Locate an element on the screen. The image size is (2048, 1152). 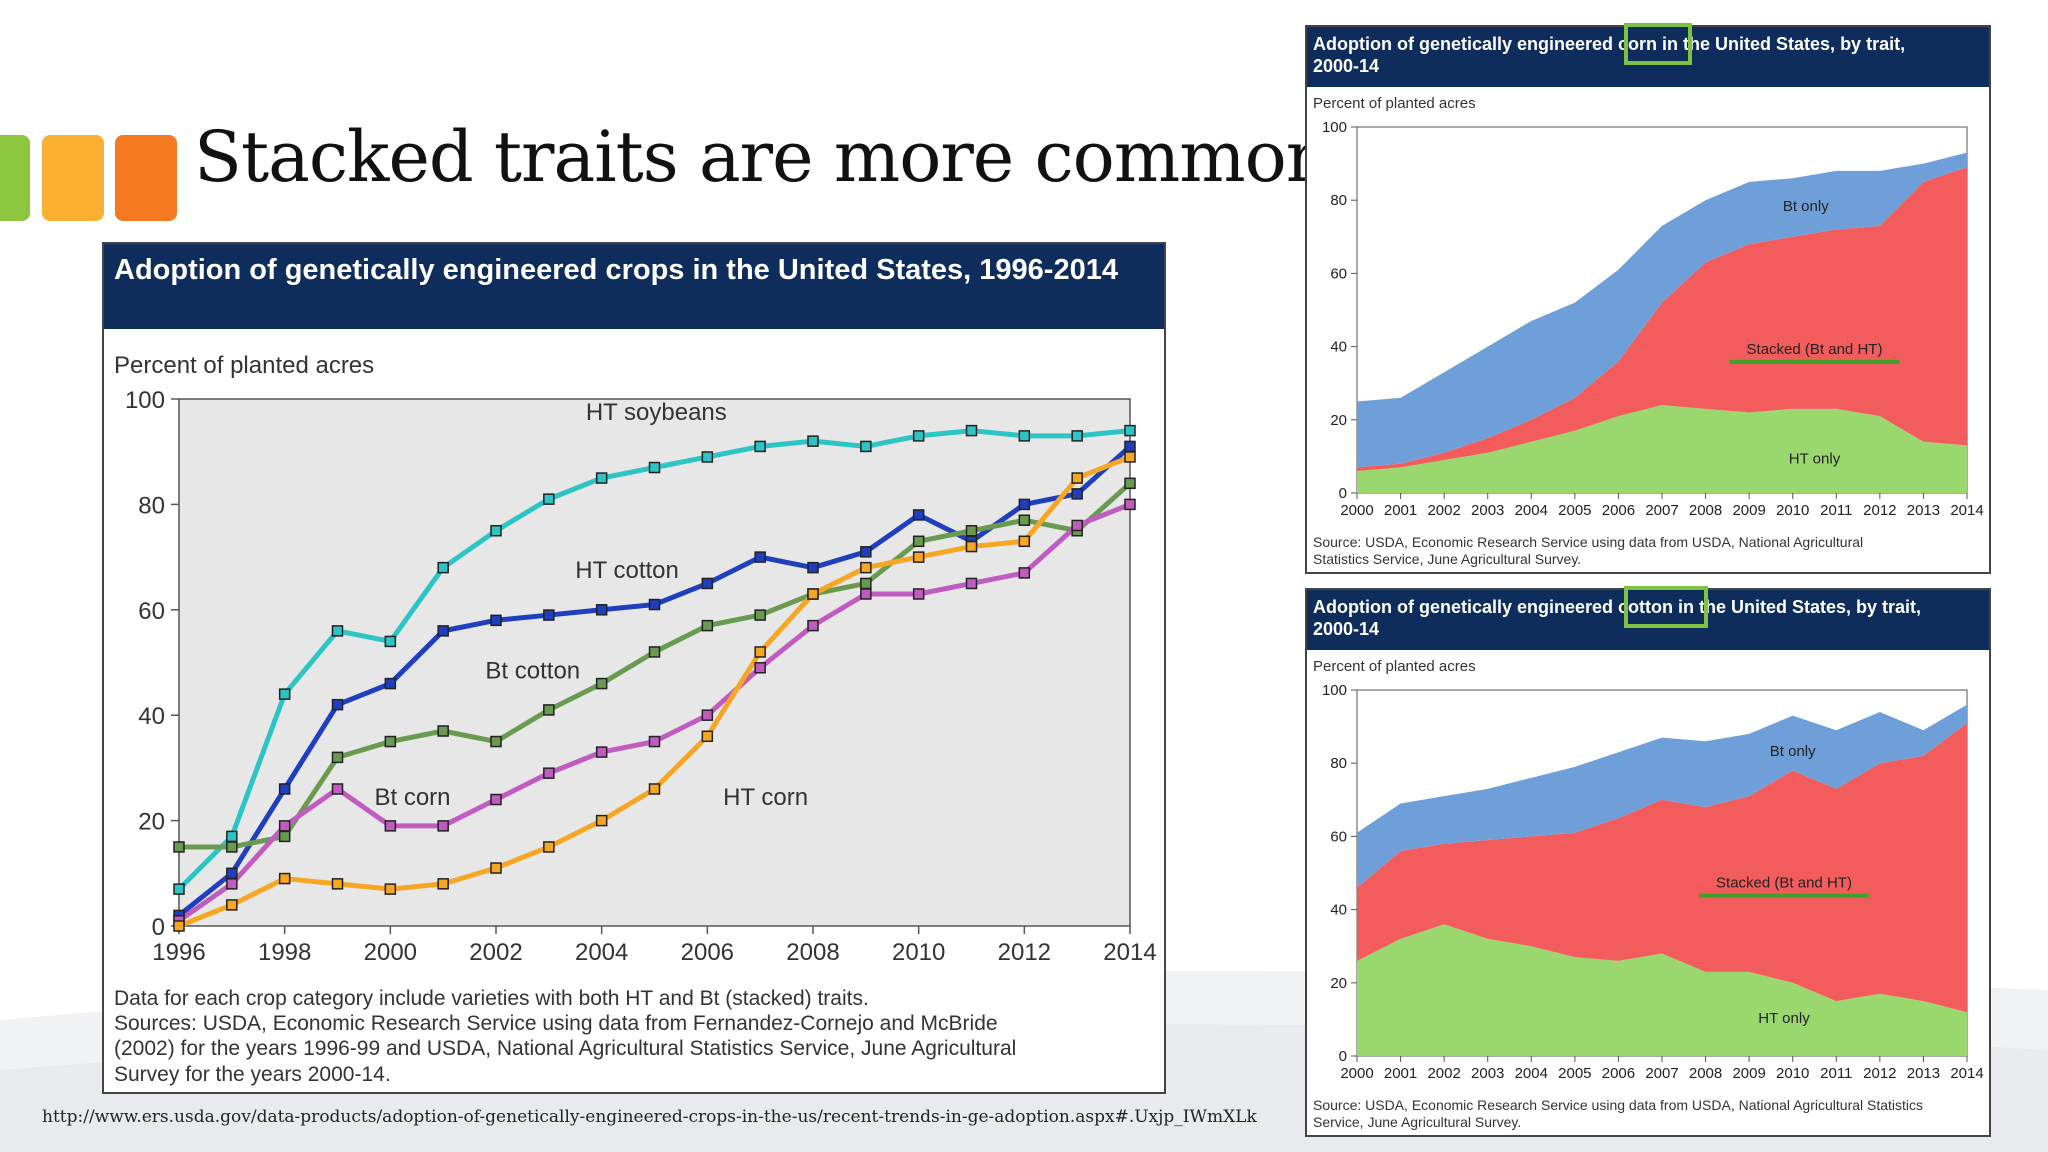
series-label-bt-cotton: Bt cotton is located at coordinates (532, 670).